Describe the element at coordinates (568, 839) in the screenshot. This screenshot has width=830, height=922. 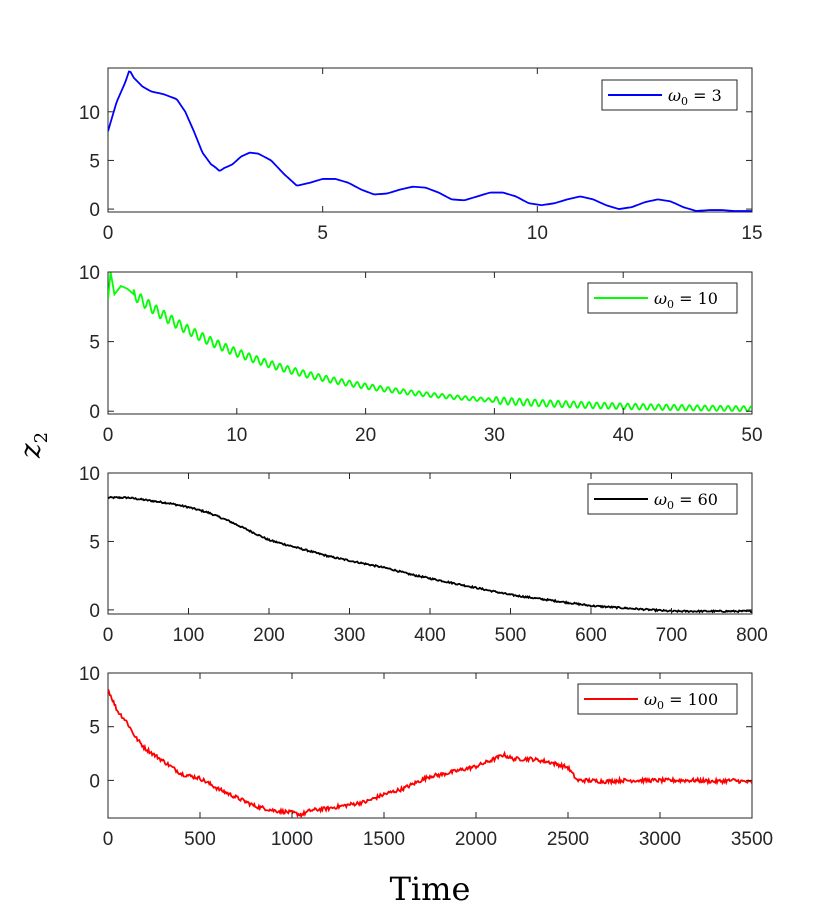
I see `x-tick-label: 2500` at that location.